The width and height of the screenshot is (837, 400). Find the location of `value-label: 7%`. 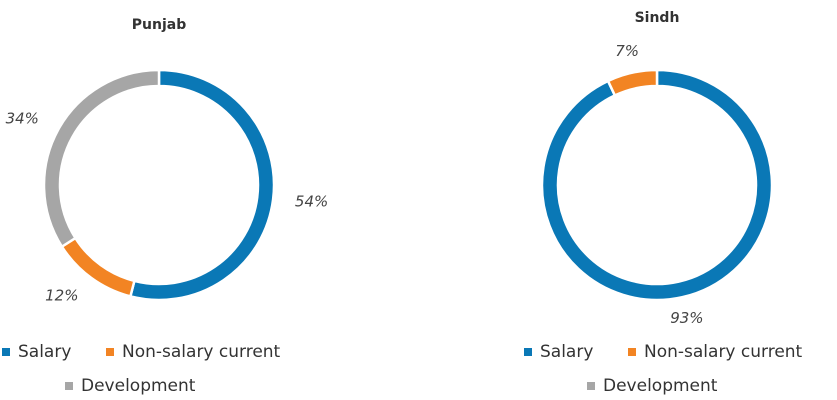

value-label: 7% is located at coordinates (627, 51).